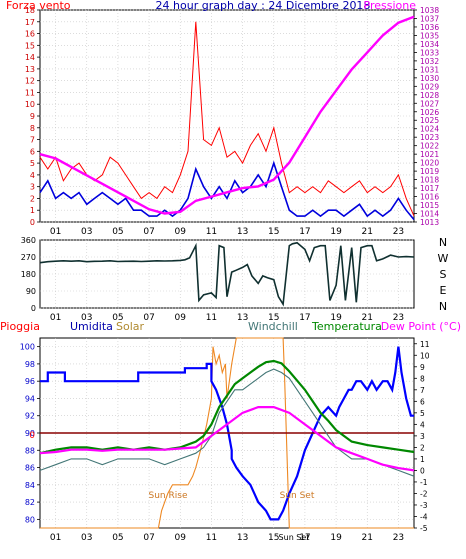 The width and height of the screenshot is (466, 559). I want to click on wind-direction-line, so click(227, 274).